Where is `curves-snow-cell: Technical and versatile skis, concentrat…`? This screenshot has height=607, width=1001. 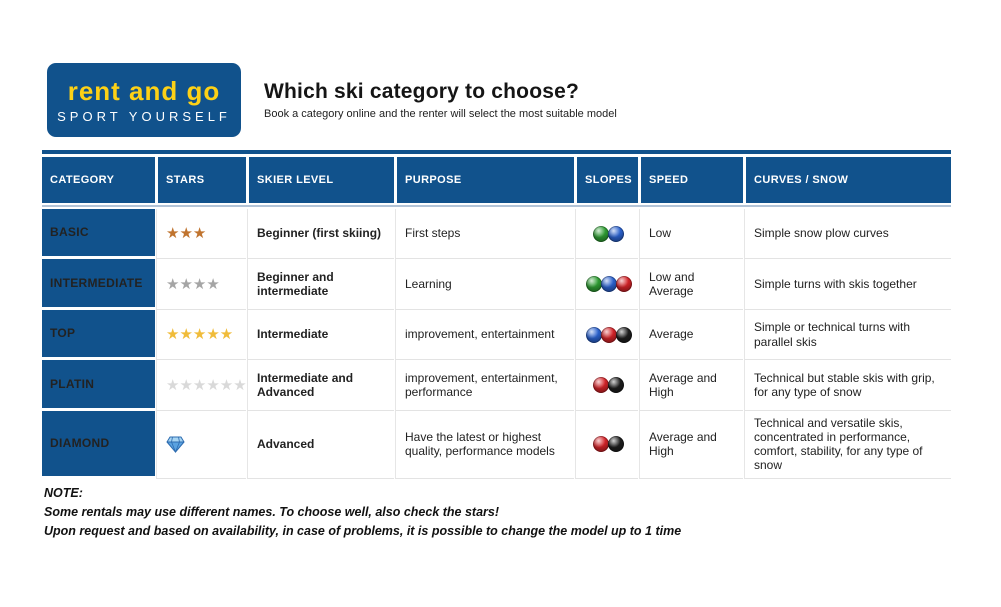 curves-snow-cell: Technical and versatile skis, concentrat… is located at coordinates (847, 445).